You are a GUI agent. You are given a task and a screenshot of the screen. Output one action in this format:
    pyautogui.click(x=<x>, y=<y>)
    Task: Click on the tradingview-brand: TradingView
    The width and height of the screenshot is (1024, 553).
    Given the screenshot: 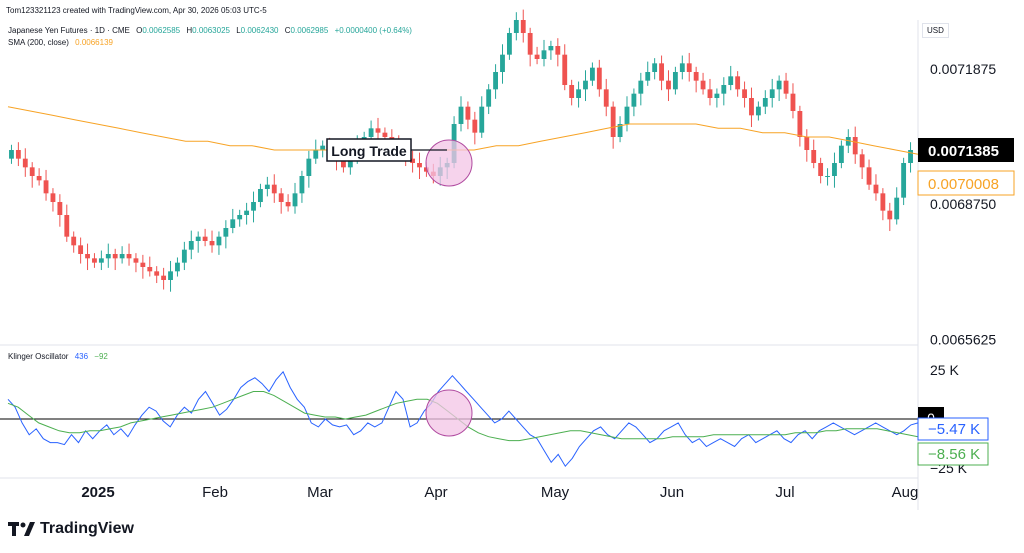 What is the action you would take?
    pyautogui.click(x=71, y=529)
    